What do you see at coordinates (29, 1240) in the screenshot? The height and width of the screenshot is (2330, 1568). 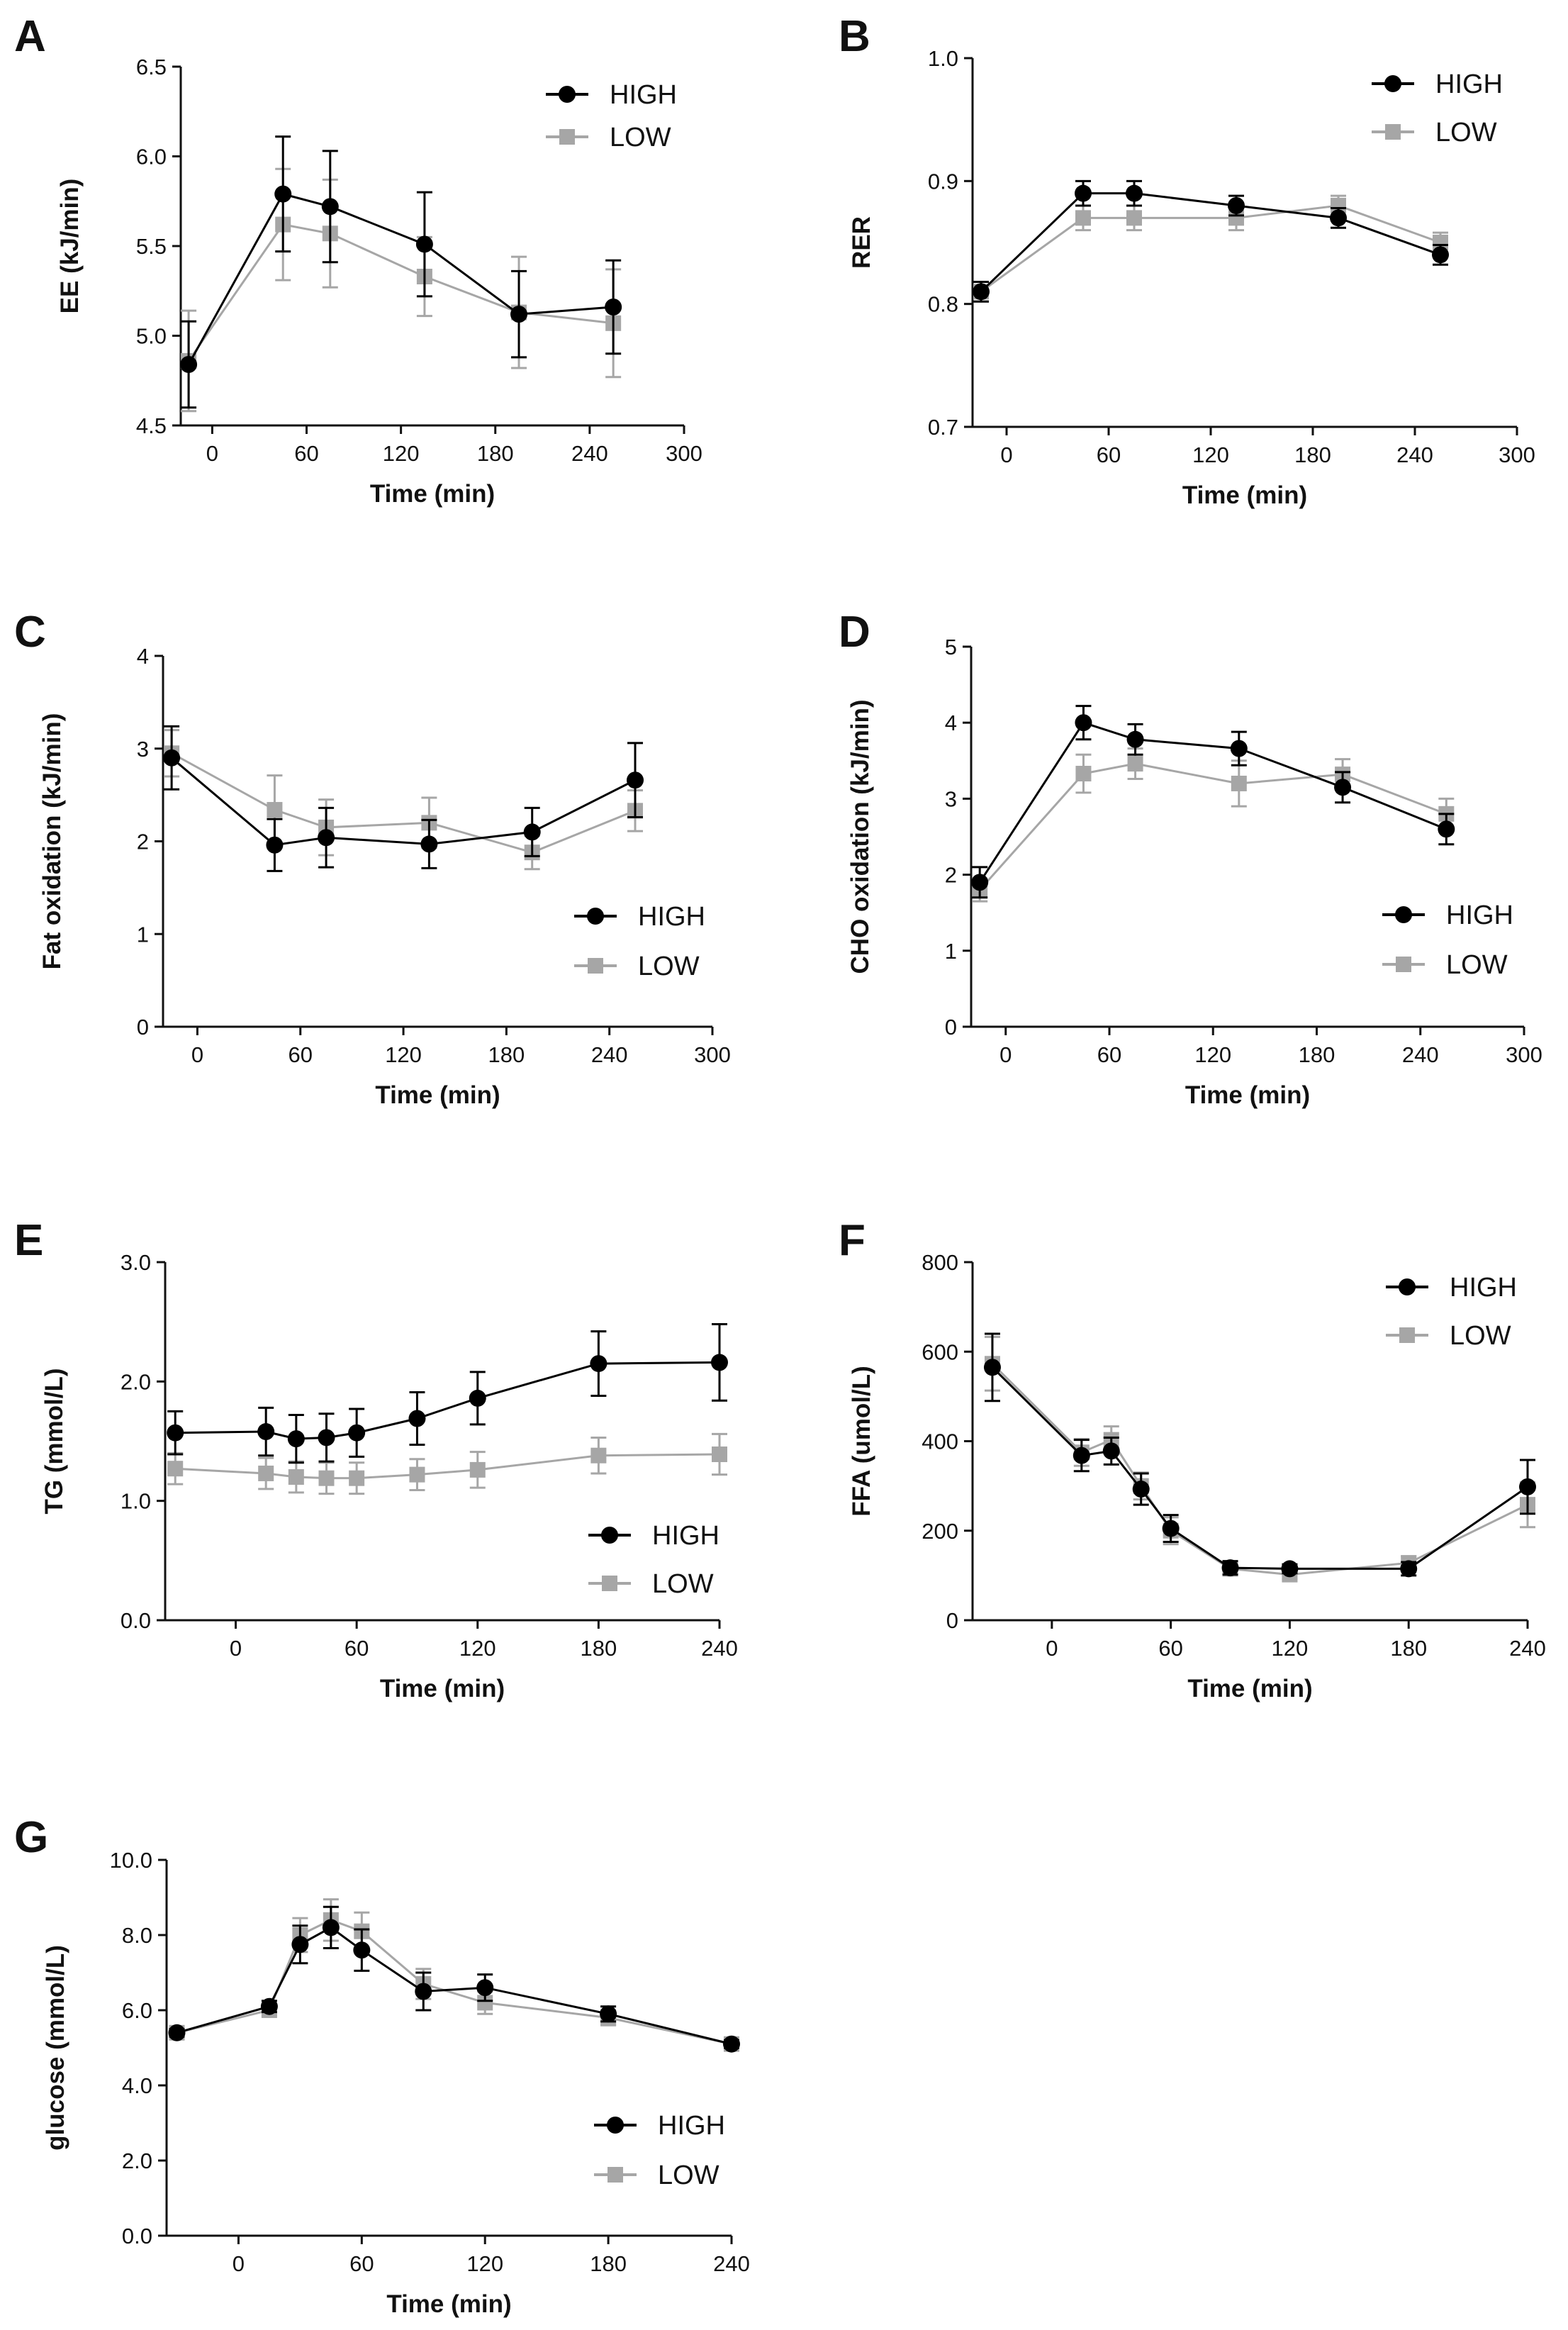 I see `panel-letter: E` at bounding box center [29, 1240].